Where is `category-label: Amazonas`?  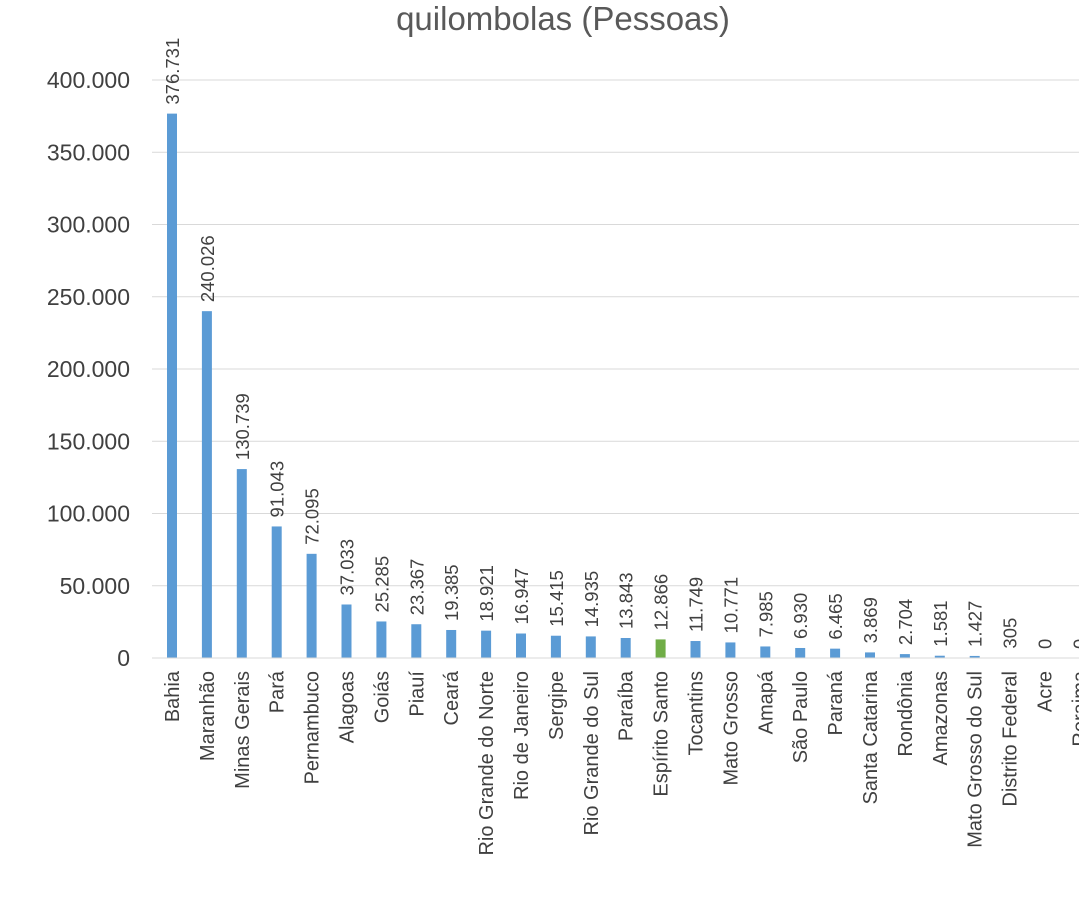 category-label: Amazonas is located at coordinates (941, 718).